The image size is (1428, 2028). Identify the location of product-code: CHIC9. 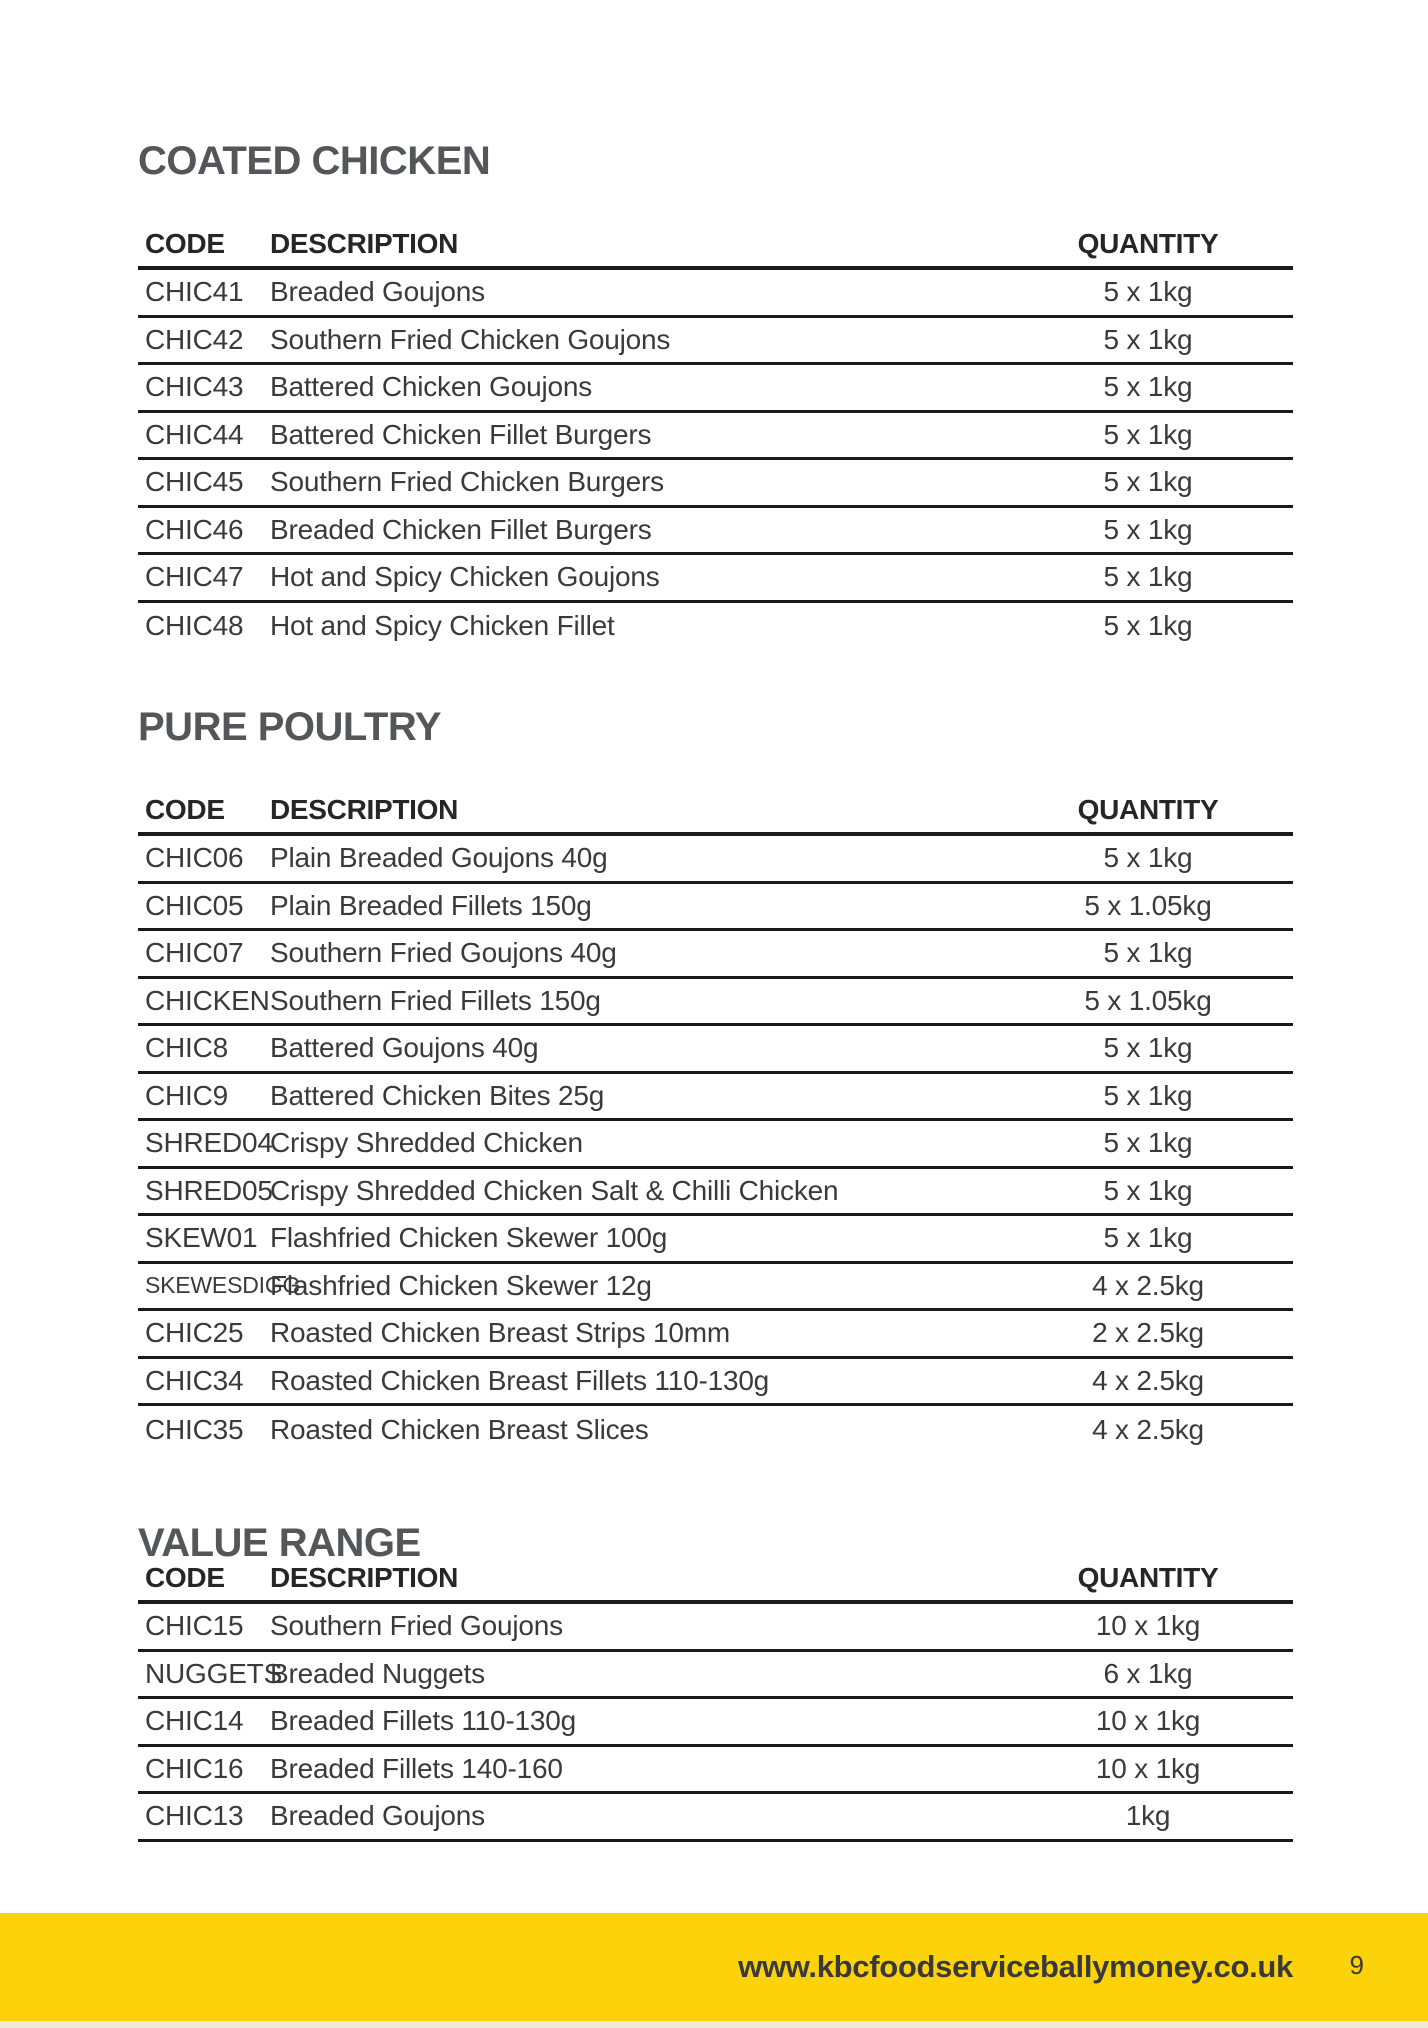
(187, 1095).